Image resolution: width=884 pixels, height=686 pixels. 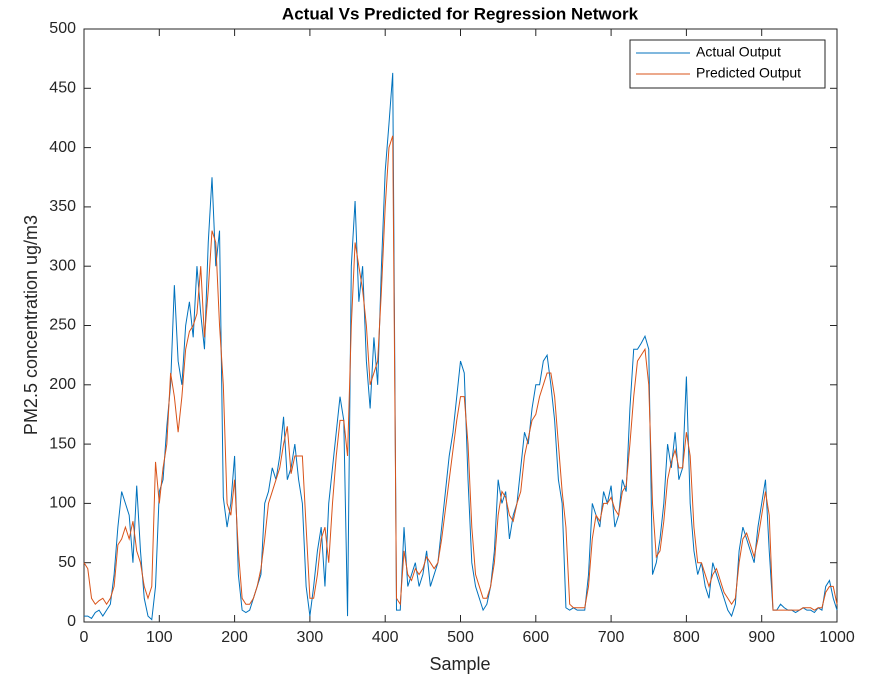 I want to click on x-tick-label: 700, so click(x=611, y=637).